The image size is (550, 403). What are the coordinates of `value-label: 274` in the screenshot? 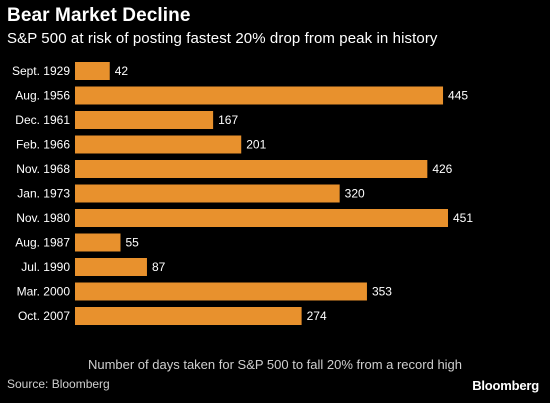 It's located at (317, 316).